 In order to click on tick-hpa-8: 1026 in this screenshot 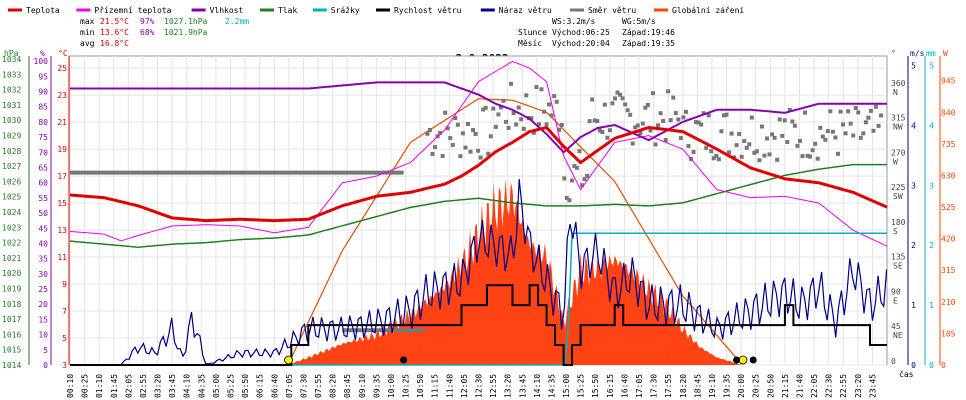, I will do `click(11, 181)`.